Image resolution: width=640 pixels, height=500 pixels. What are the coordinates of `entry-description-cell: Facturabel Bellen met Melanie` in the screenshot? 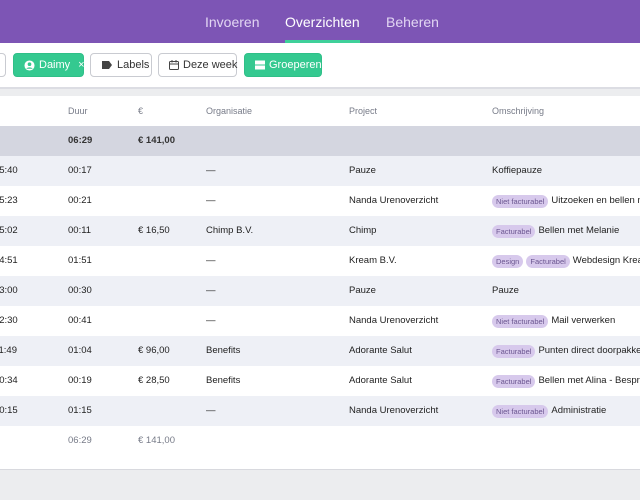 It's located at (555, 231).